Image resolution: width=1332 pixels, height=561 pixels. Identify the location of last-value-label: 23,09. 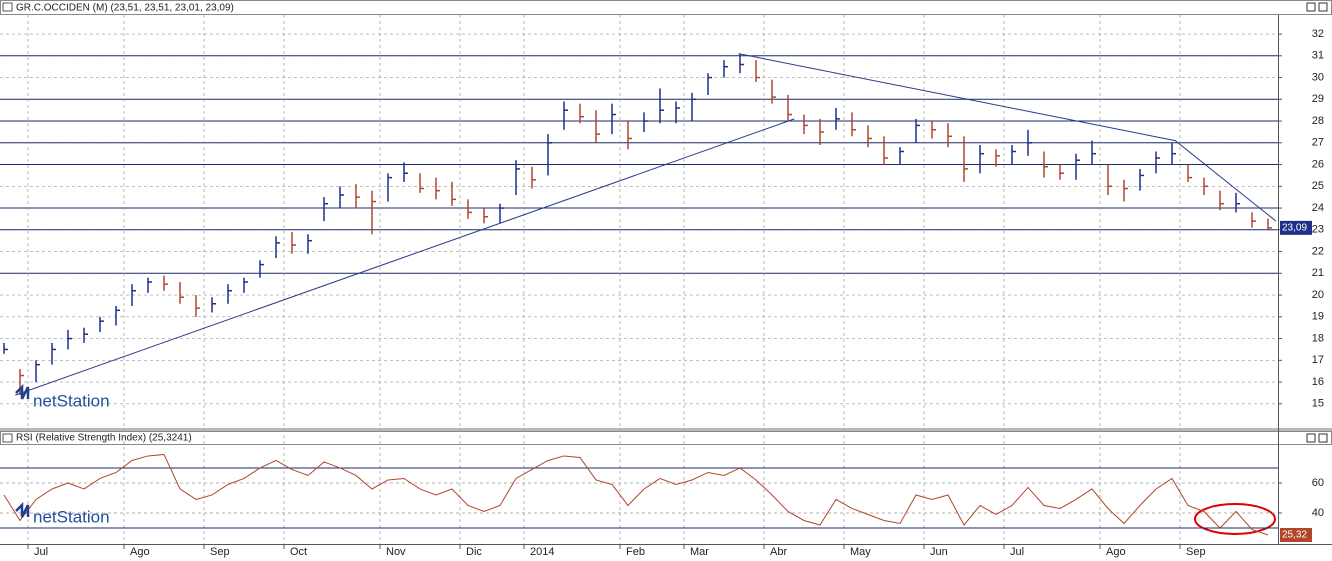
(1294, 227).